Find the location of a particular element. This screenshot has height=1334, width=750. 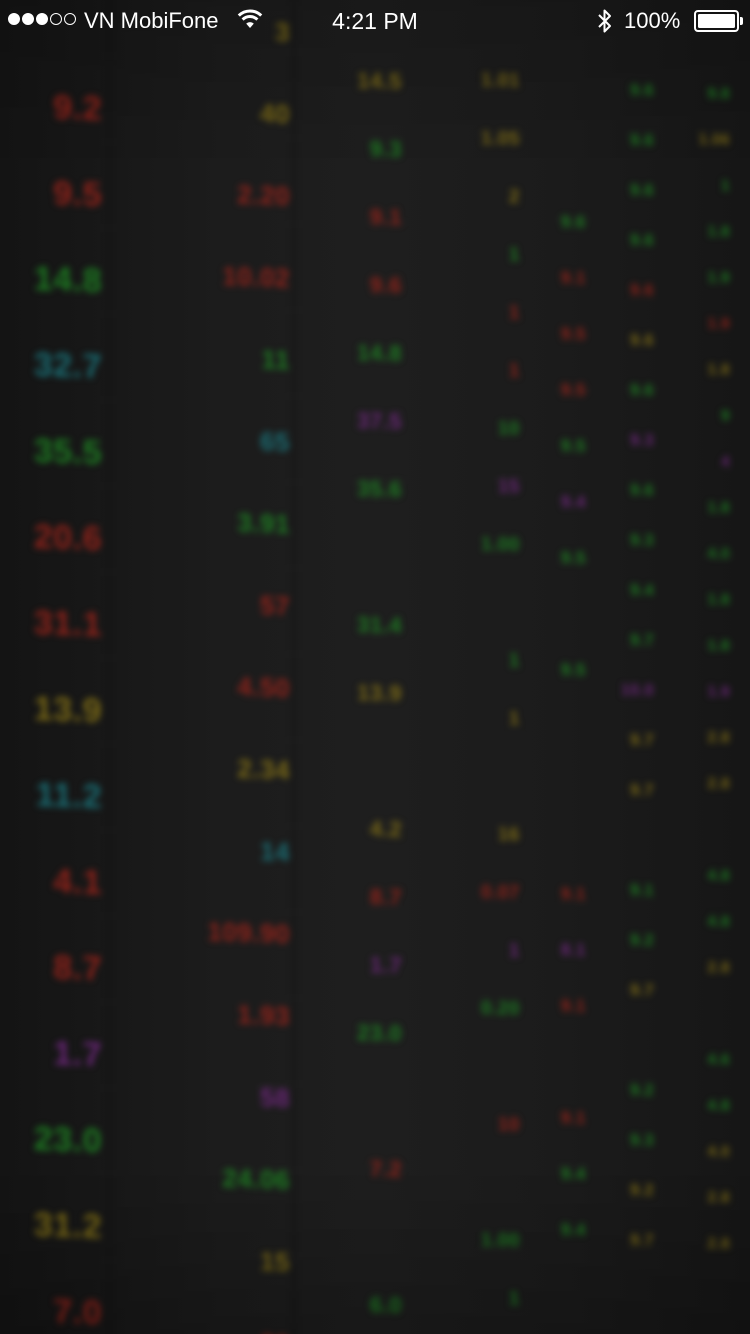

ticker-value: 11 is located at coordinates (276, 360).